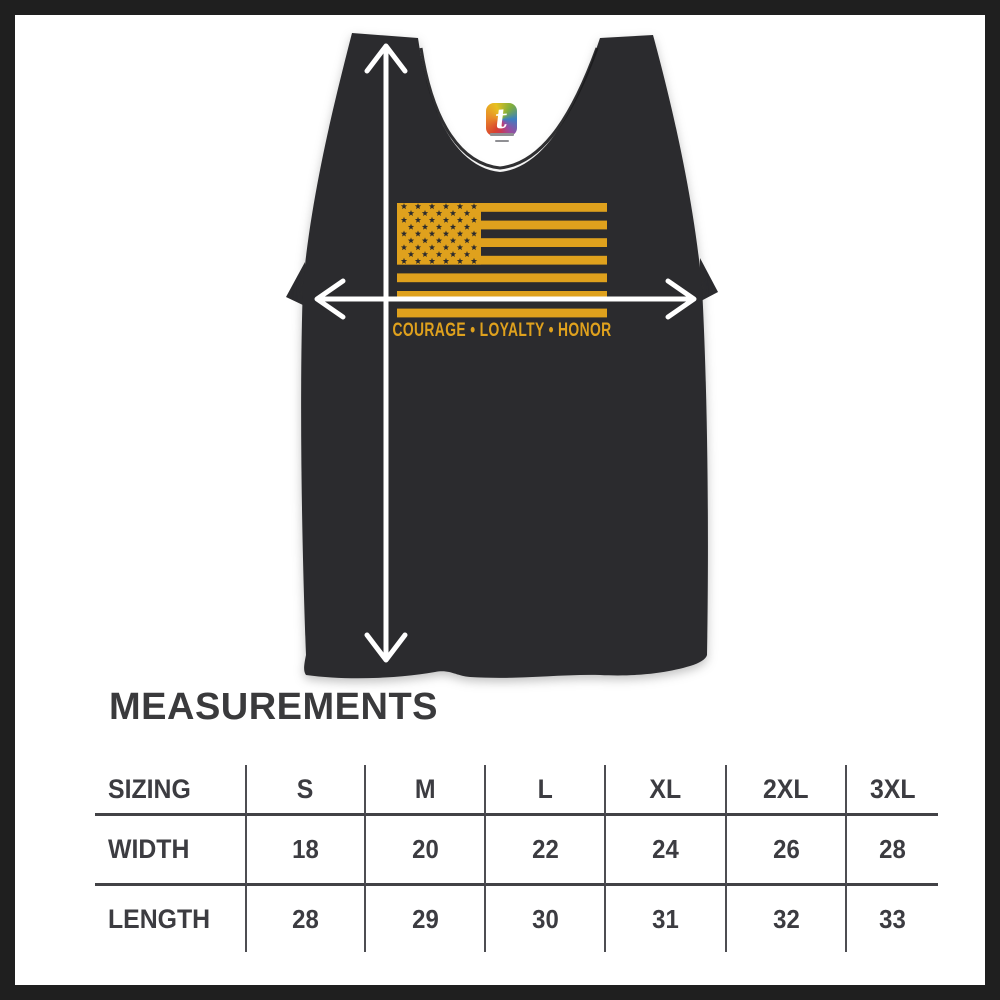  I want to click on size-table-value-cell: 20, so click(426, 851).